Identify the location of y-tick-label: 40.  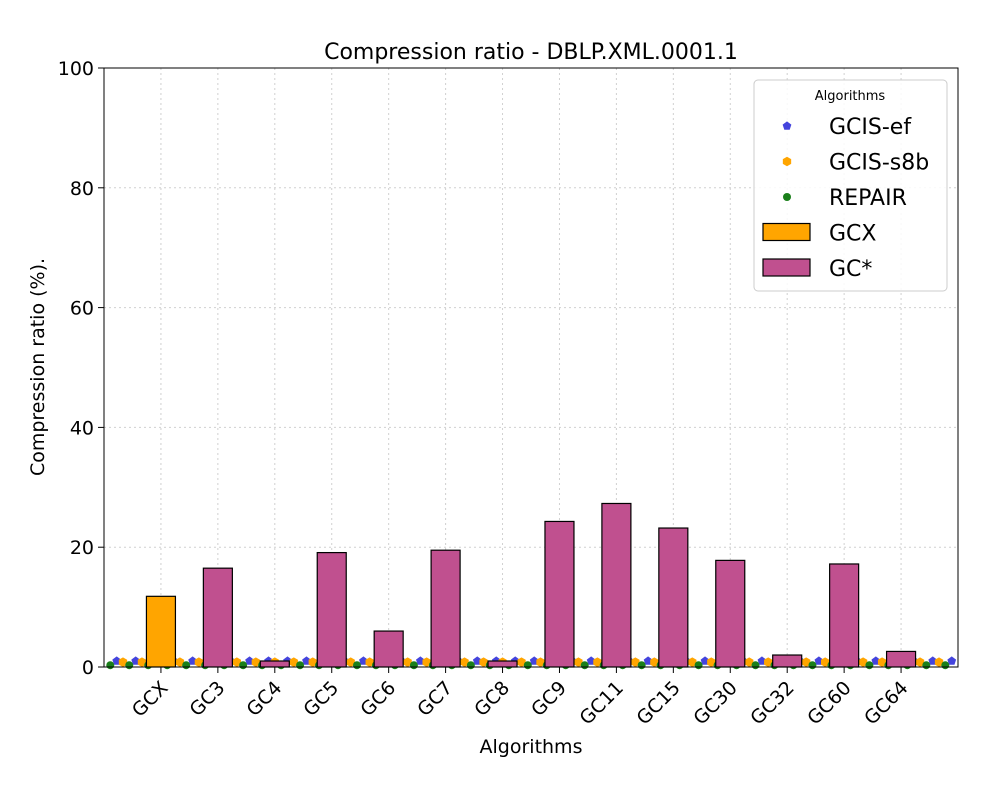
(82, 428).